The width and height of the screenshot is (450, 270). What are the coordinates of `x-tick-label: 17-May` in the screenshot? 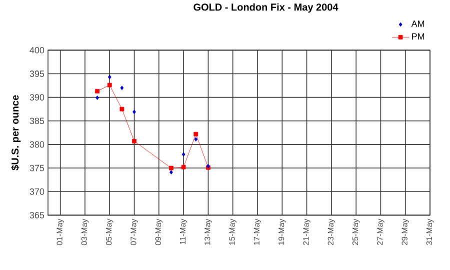 It's located at (258, 231).